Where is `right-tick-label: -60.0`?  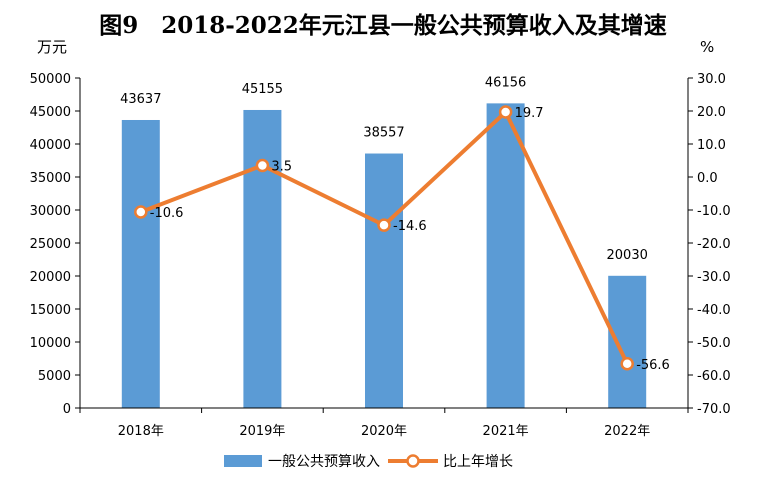 right-tick-label: -60.0 is located at coordinates (714, 376).